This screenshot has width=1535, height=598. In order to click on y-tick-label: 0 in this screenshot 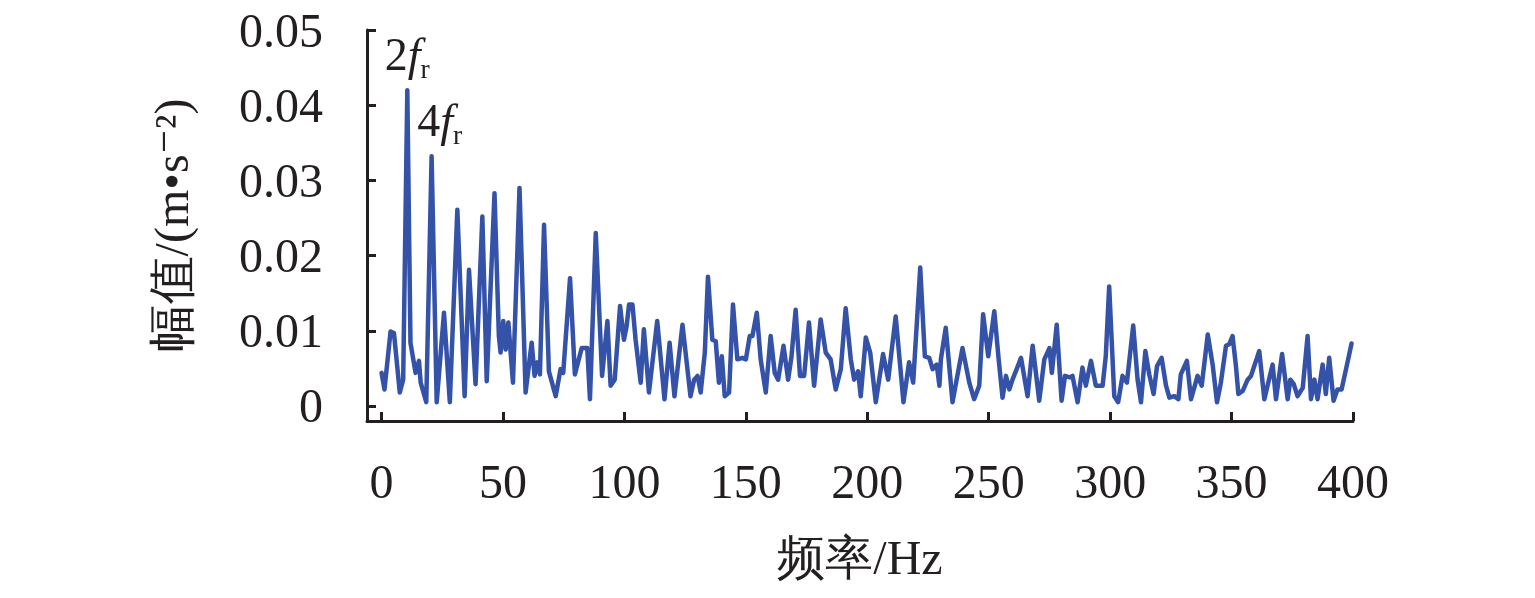, I will do `click(311, 406)`.